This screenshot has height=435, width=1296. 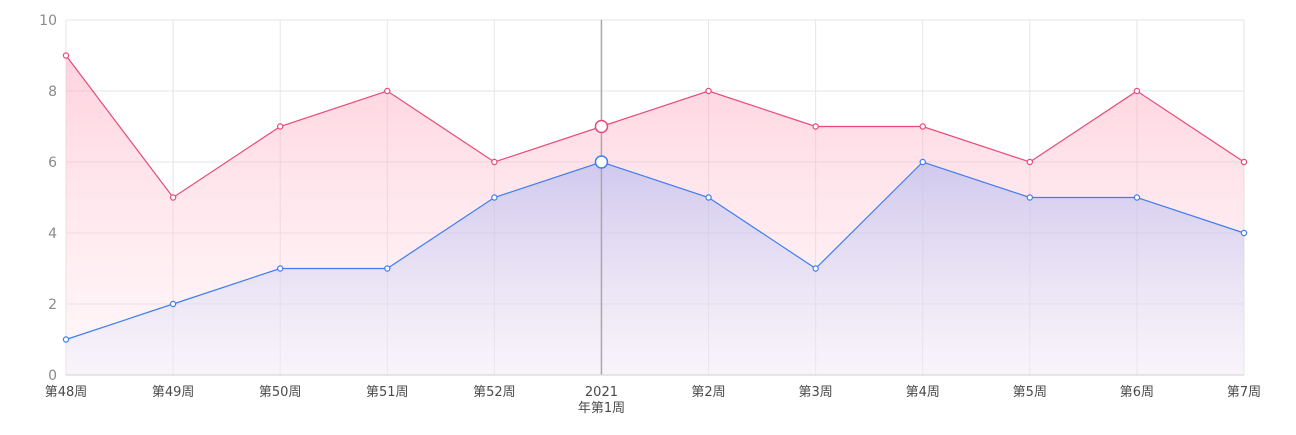 I want to click on x-tick-label: 第50周, so click(x=280, y=392).